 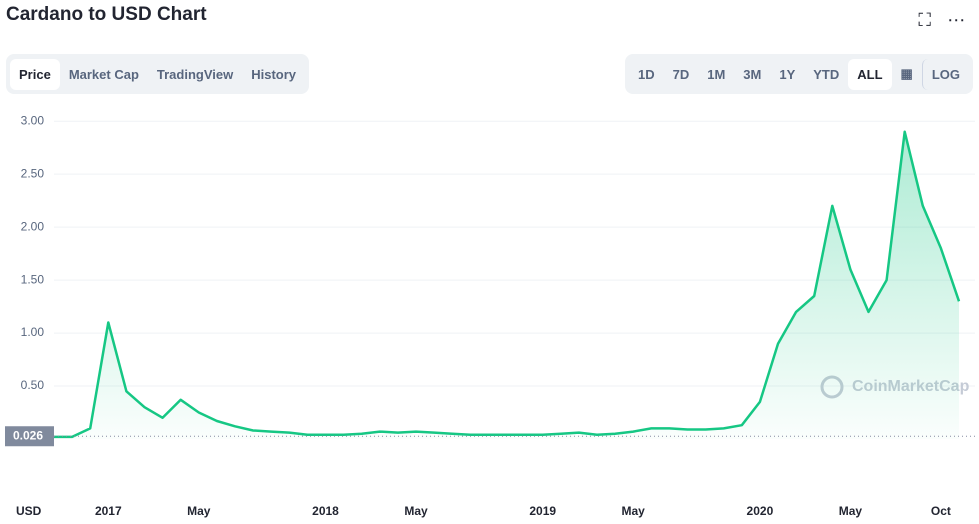 I want to click on y-tick-label: 1.00, so click(x=33, y=332).